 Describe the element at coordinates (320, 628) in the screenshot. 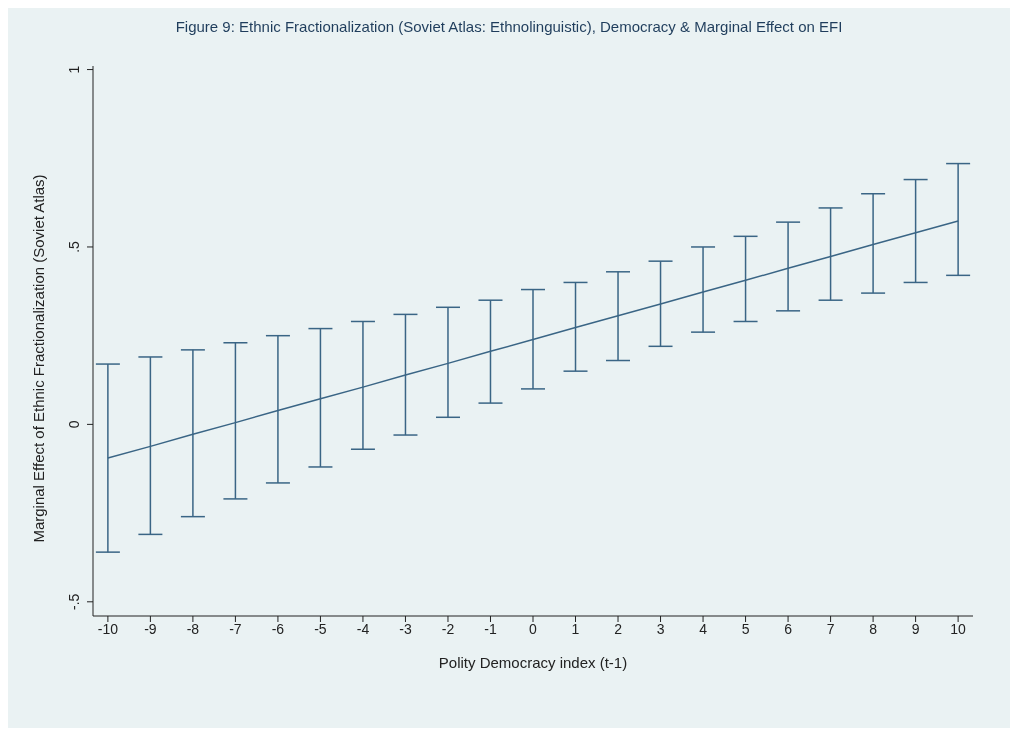

I see `x-tick-label: -5` at that location.